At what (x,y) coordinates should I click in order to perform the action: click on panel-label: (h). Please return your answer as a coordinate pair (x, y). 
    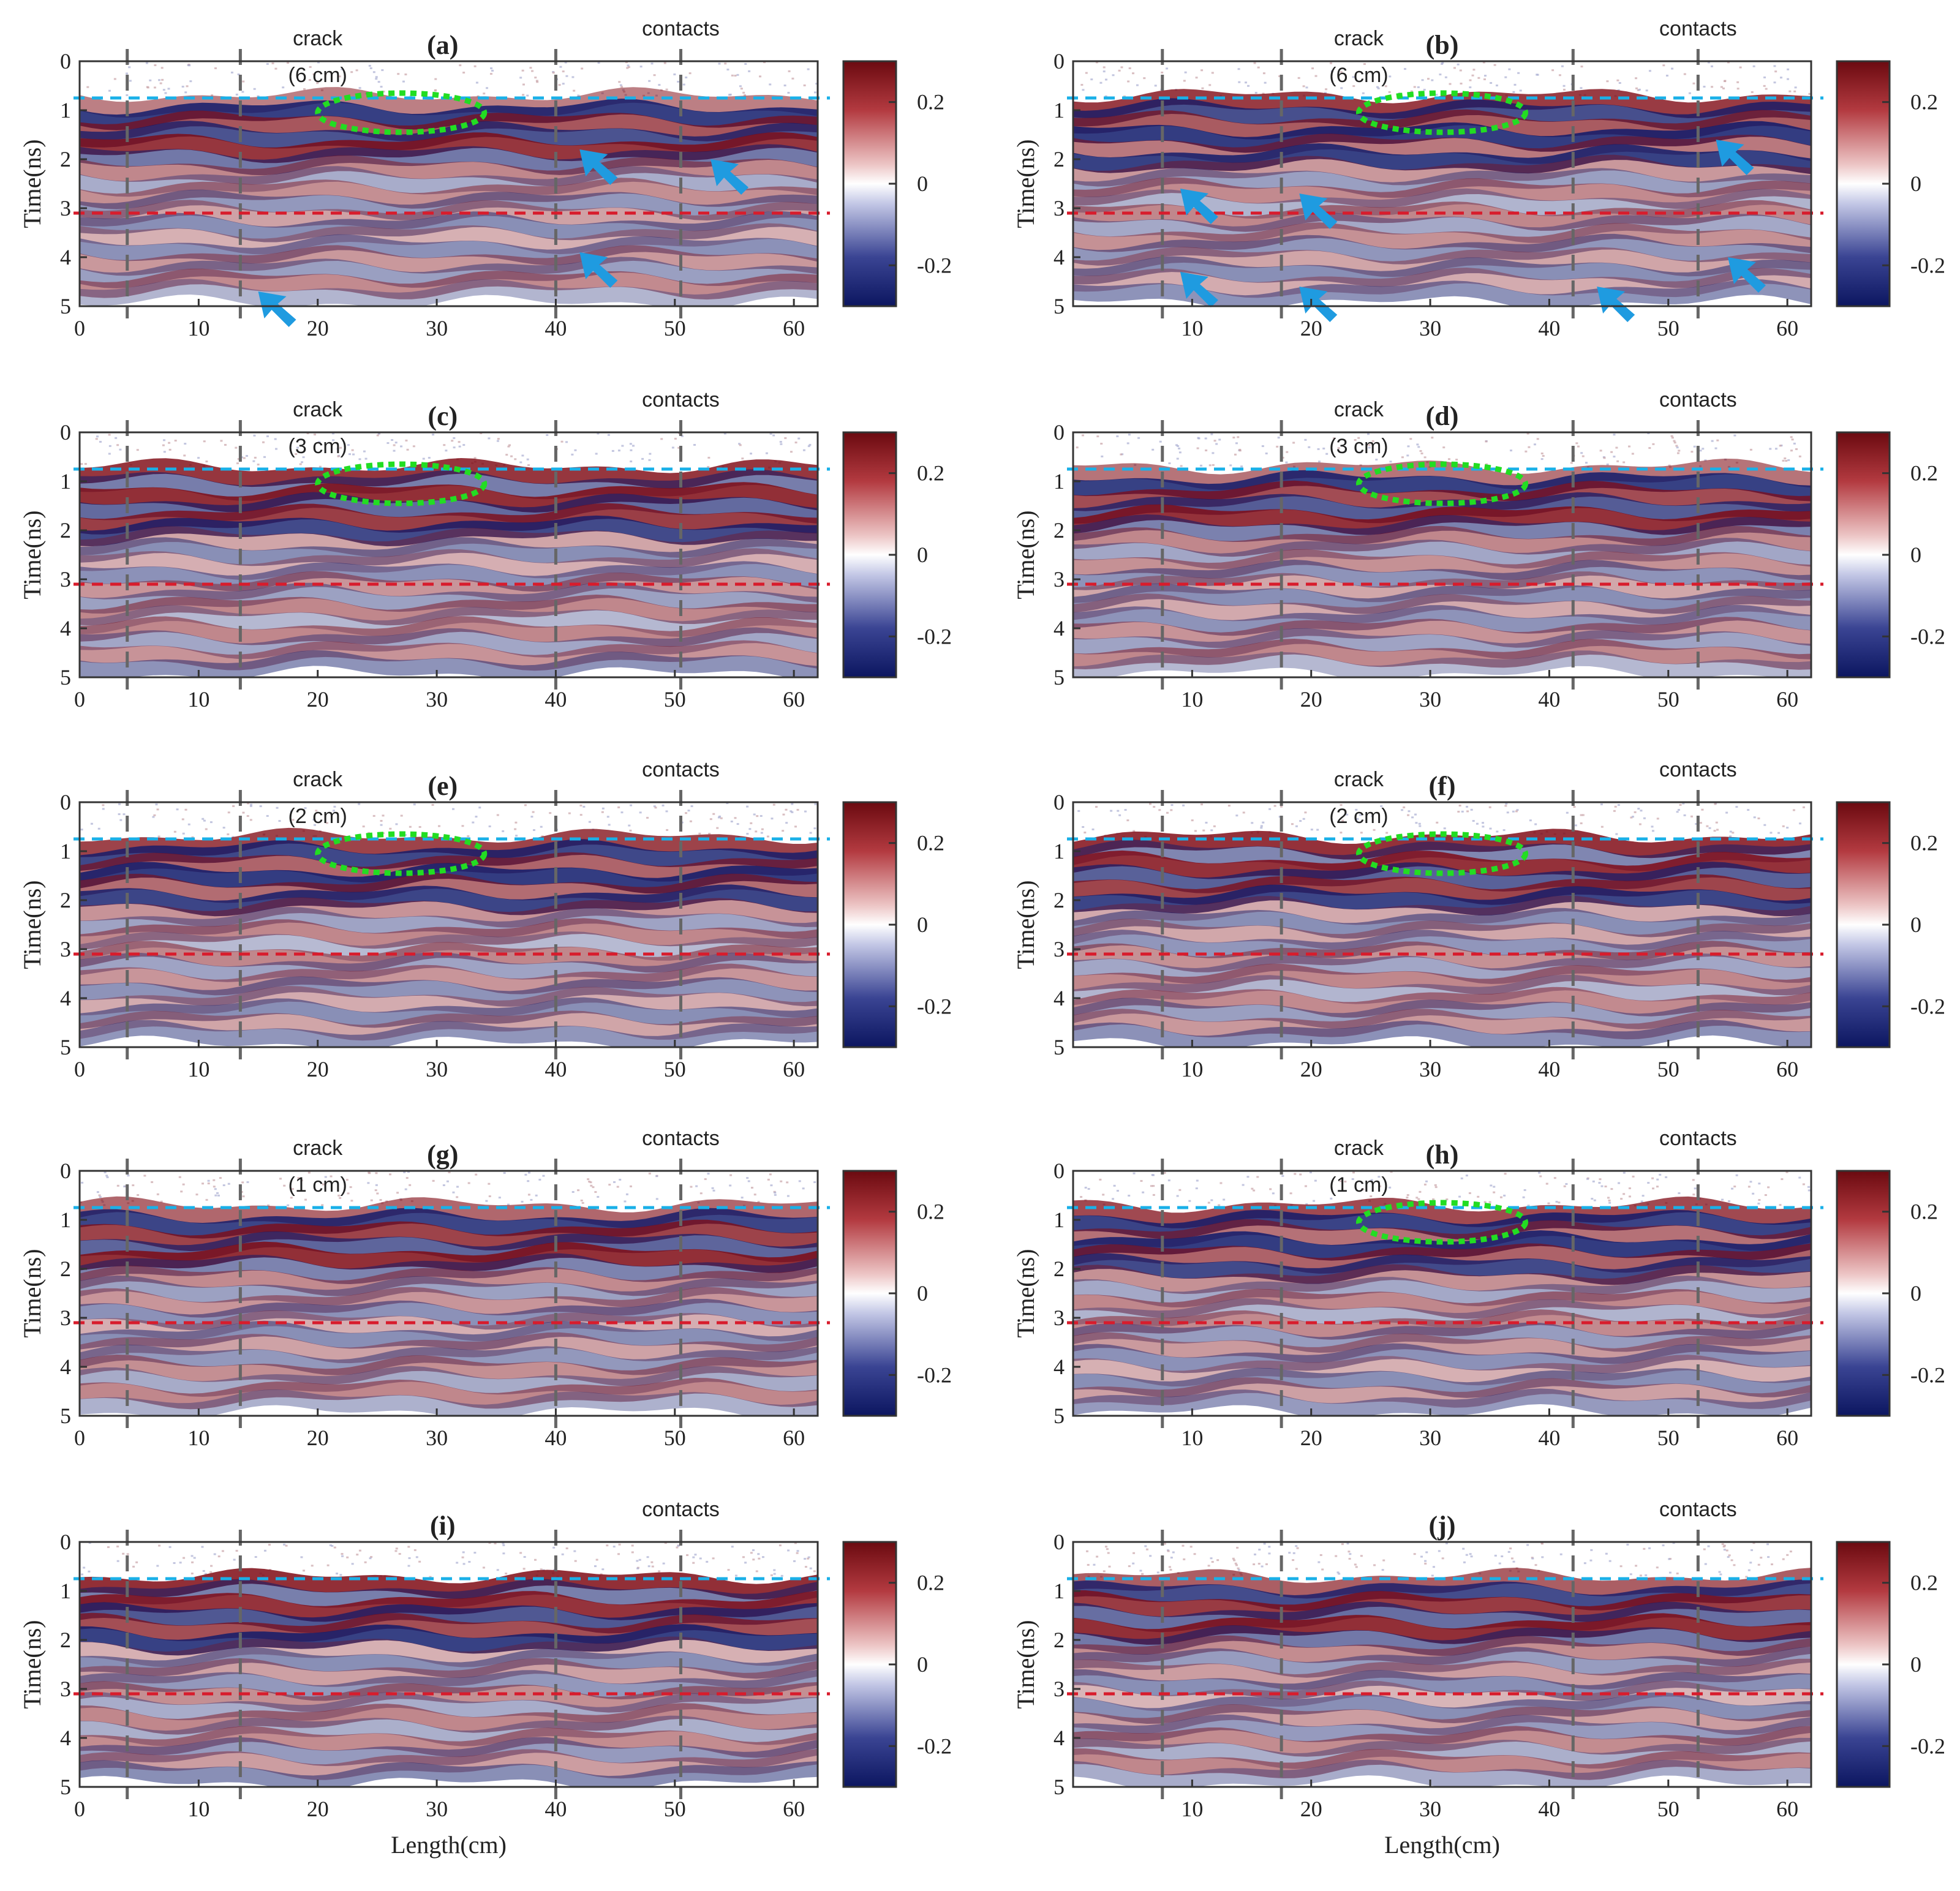
    Looking at the image, I should click on (1443, 1155).